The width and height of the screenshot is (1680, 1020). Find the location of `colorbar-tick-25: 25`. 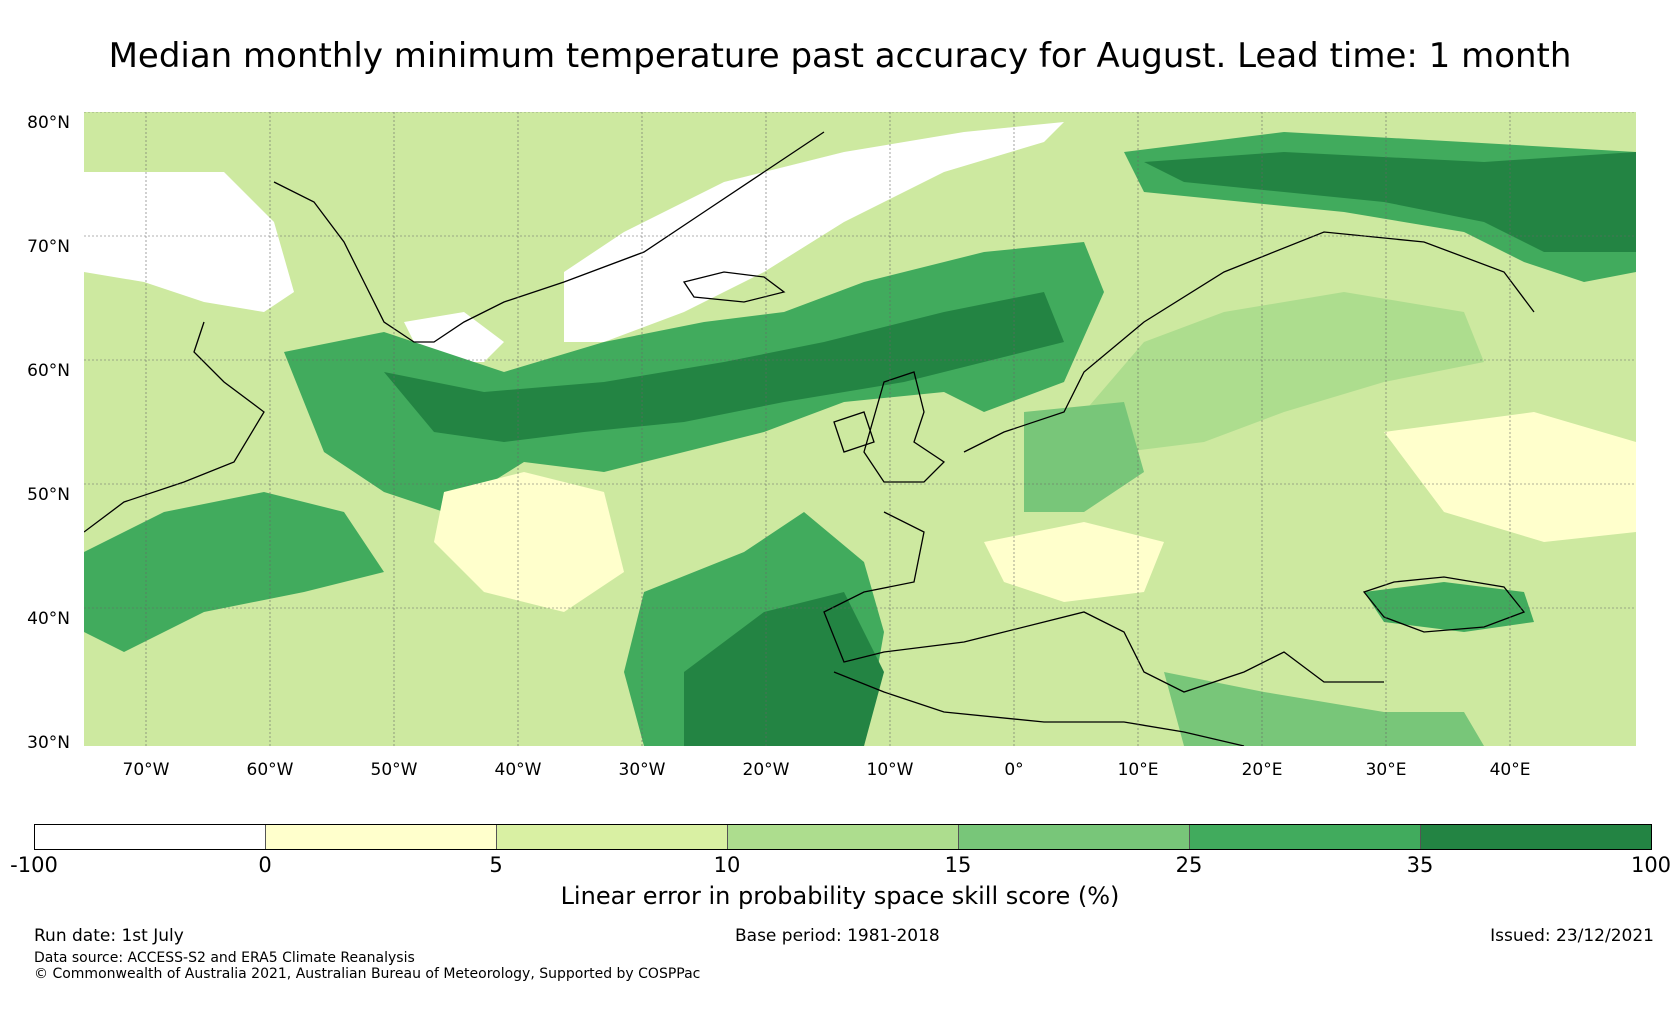

colorbar-tick-25: 25 is located at coordinates (1189, 865).